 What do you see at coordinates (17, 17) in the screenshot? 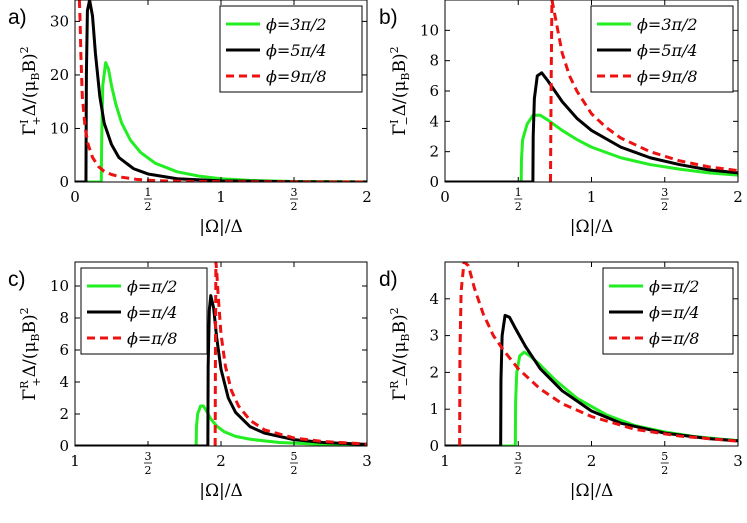
I see `panel-letter: a)` at bounding box center [17, 17].